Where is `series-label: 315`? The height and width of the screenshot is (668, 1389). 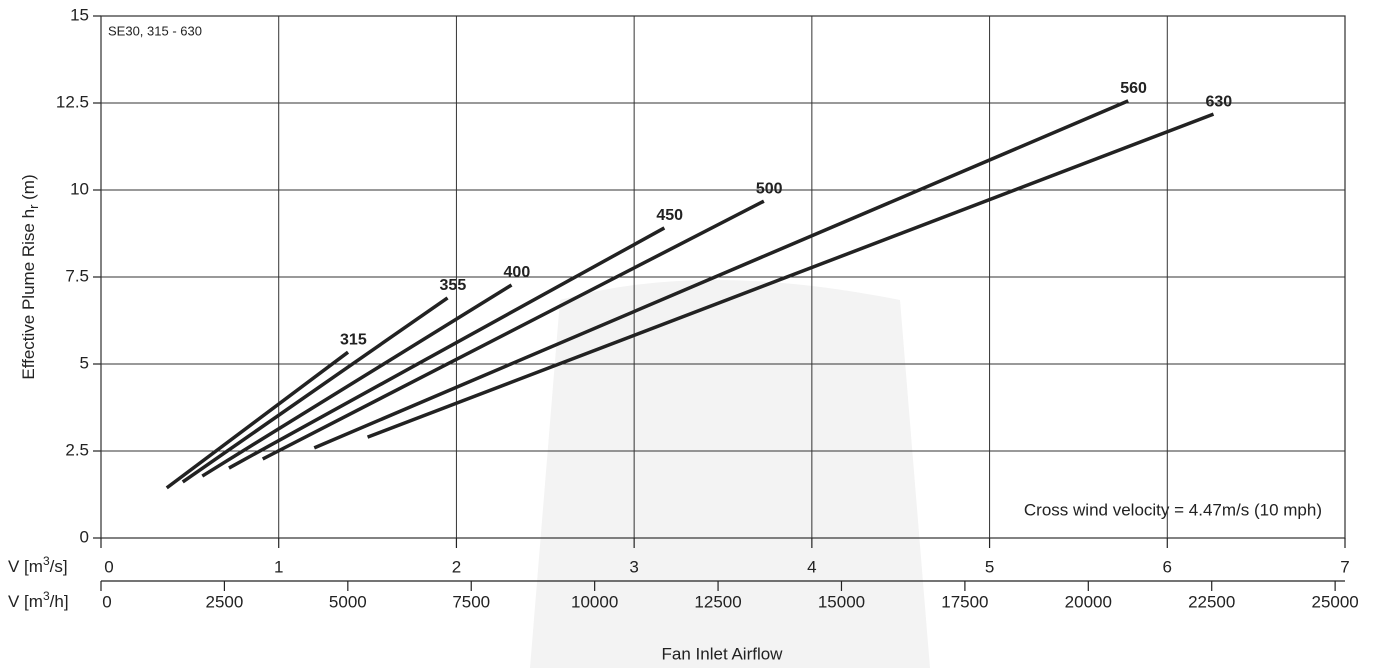 series-label: 315 is located at coordinates (353, 339).